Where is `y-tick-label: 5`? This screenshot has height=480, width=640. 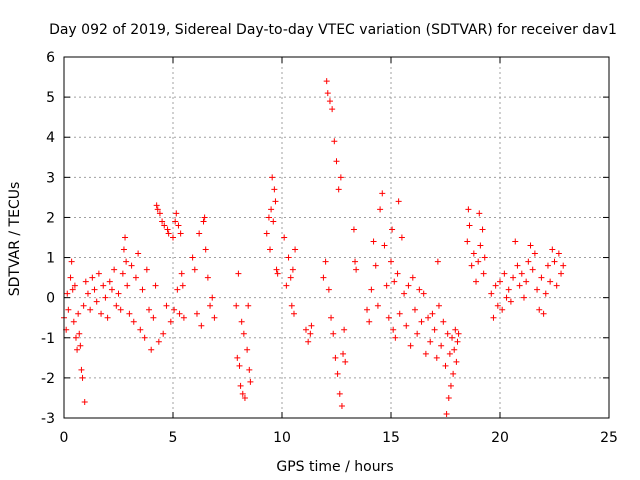
y-tick-label: 5 is located at coordinates (50, 98).